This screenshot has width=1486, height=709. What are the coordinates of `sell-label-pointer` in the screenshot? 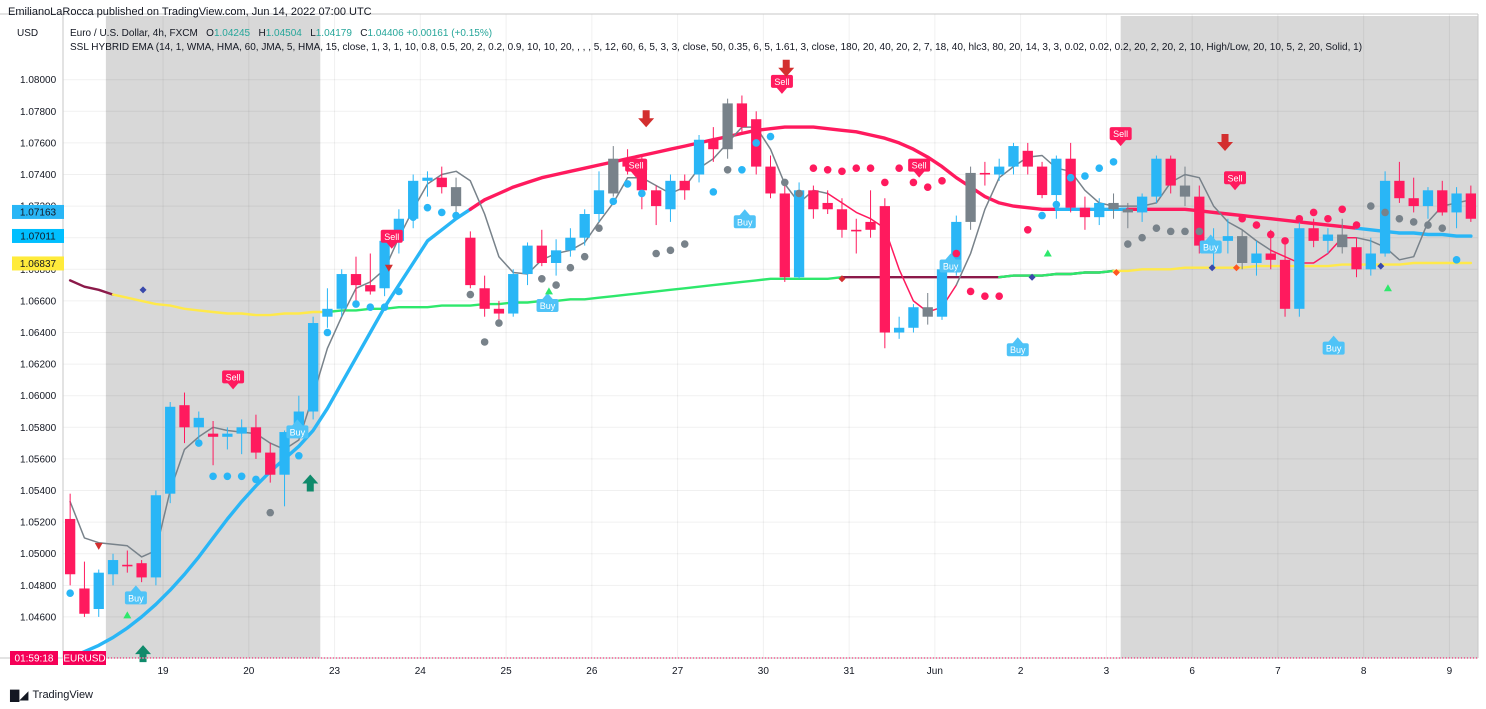 It's located at (1120, 143).